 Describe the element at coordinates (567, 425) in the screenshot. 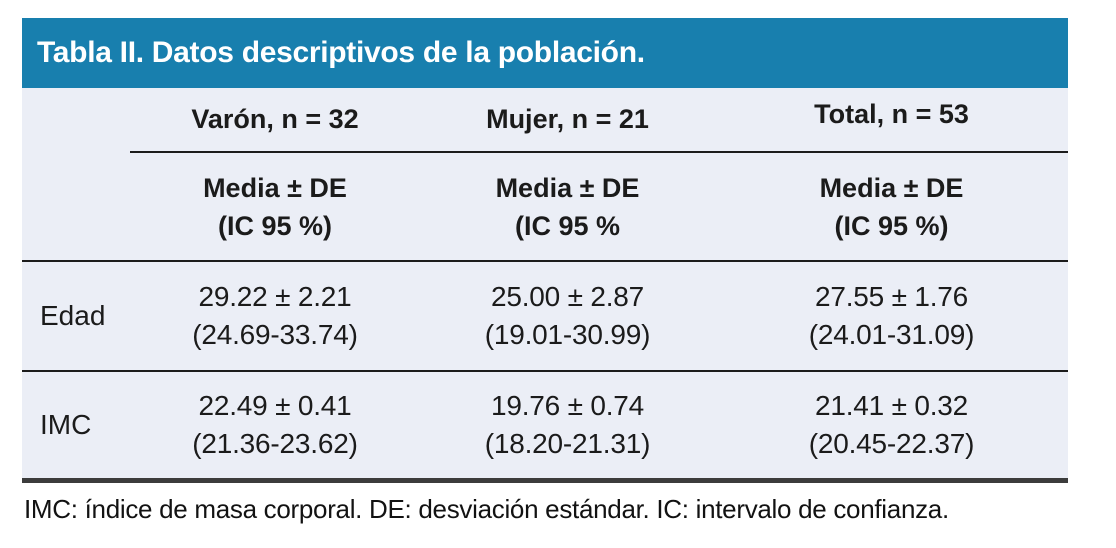

I see `cell-imc-mujer: 19.76 ± 0.74 (18.20-21.31)` at that location.